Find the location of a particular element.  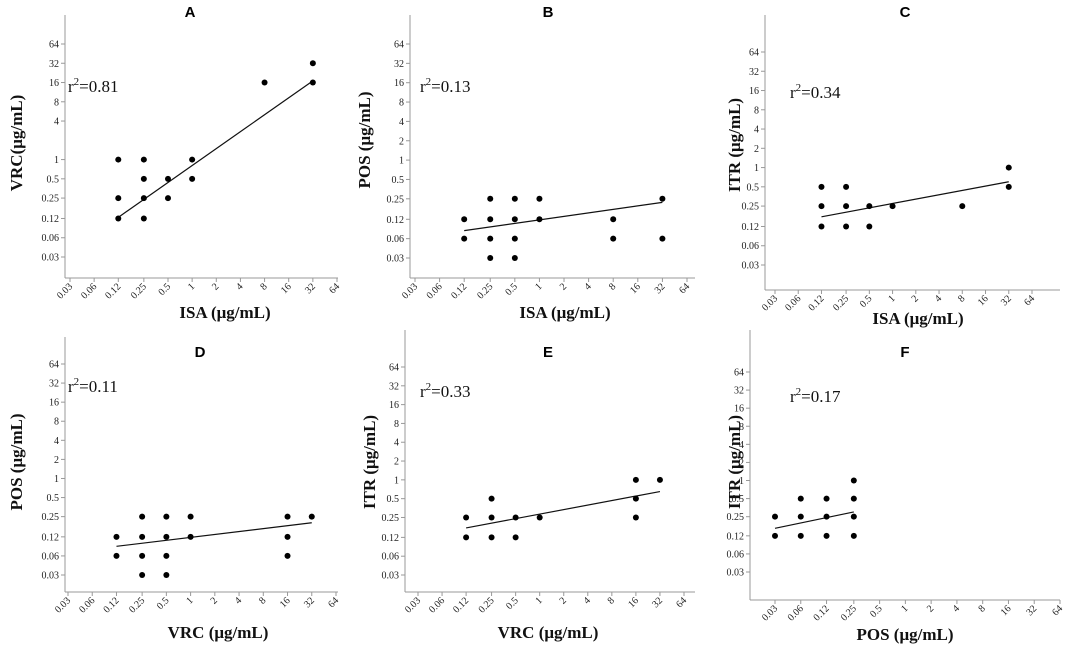

x-tick-label: 0.06 is located at coordinates (87, 605).